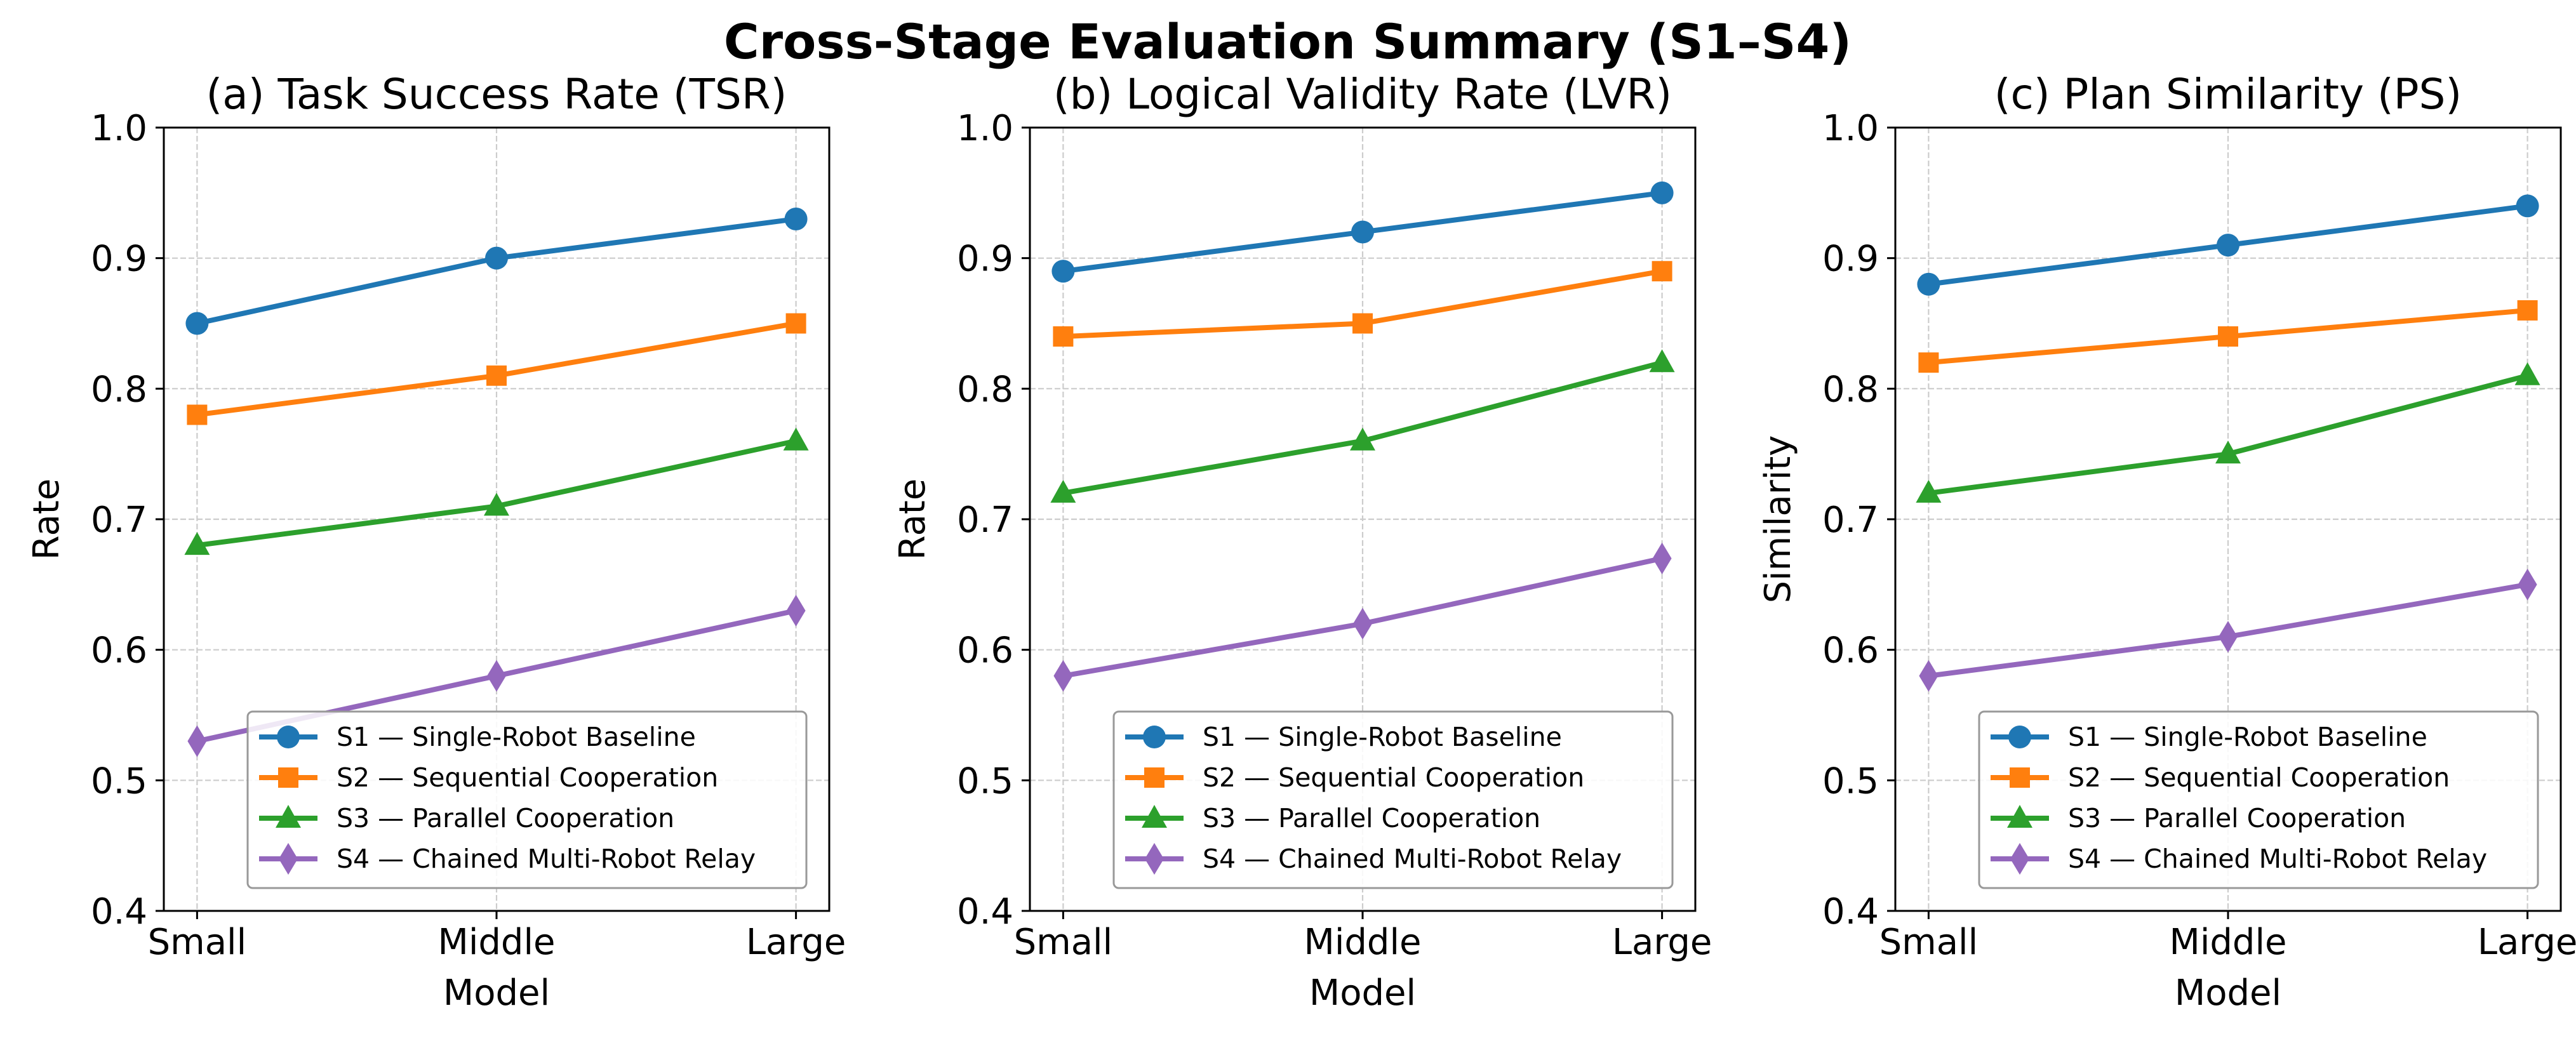  I want to click on x-tick-label: Small, so click(1929, 943).